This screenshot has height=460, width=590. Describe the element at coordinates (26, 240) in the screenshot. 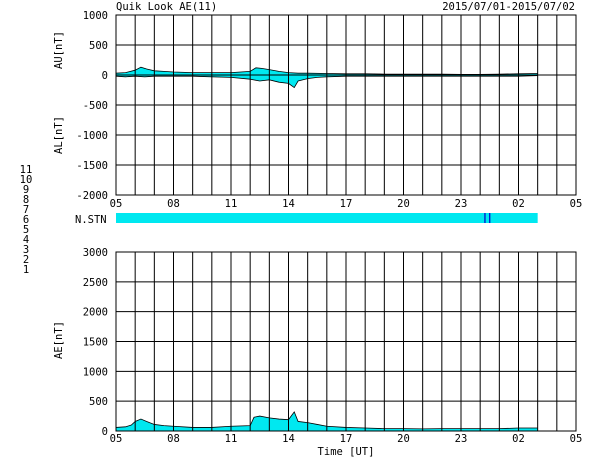

I see `legend-label-4: 4` at that location.